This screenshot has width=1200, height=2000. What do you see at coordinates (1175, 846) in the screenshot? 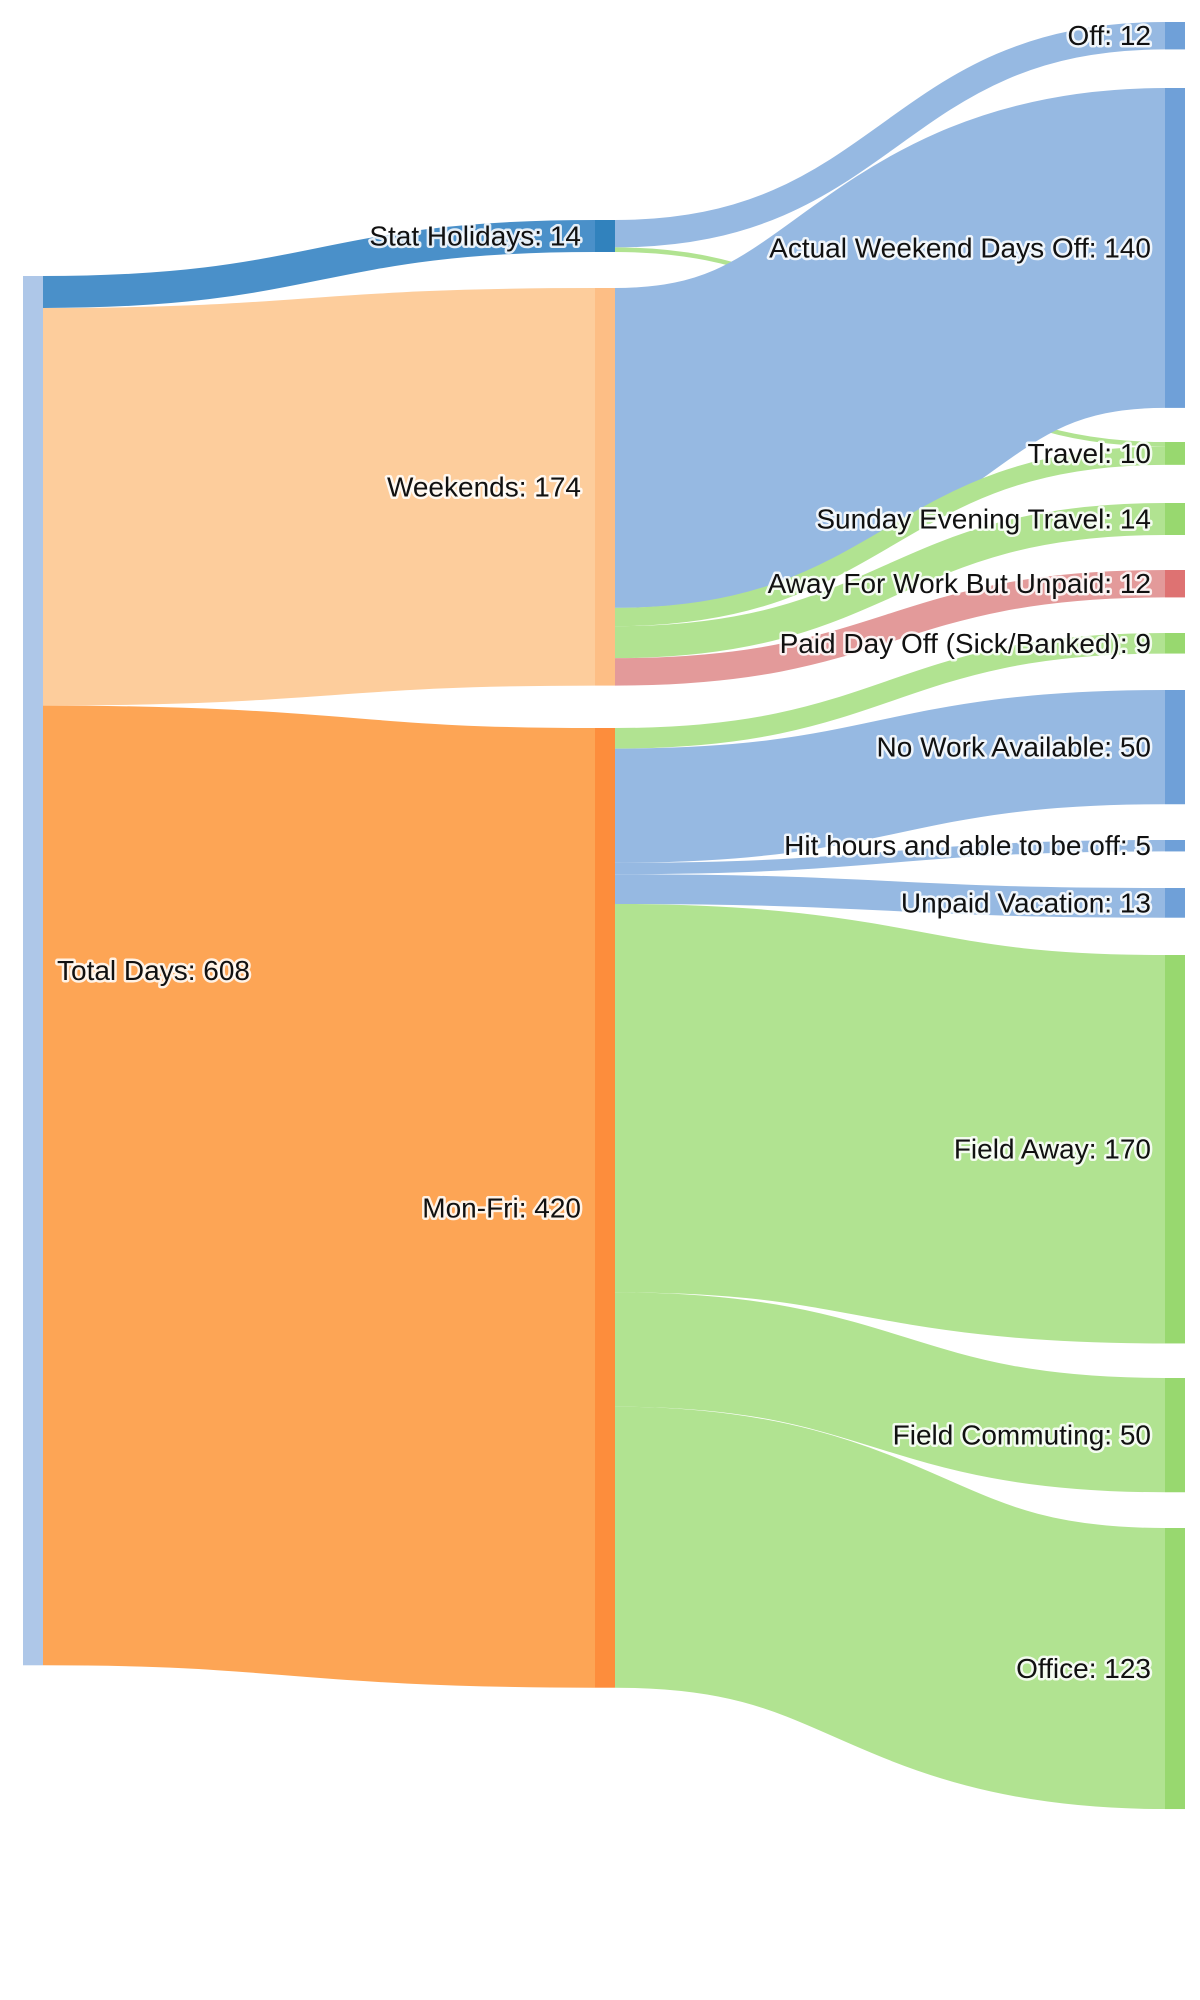
I see `node-hit` at bounding box center [1175, 846].